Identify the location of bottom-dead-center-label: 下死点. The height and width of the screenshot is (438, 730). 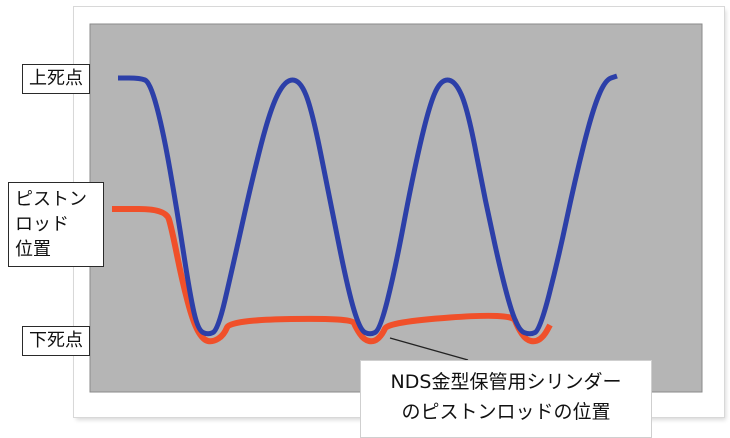
(56, 341).